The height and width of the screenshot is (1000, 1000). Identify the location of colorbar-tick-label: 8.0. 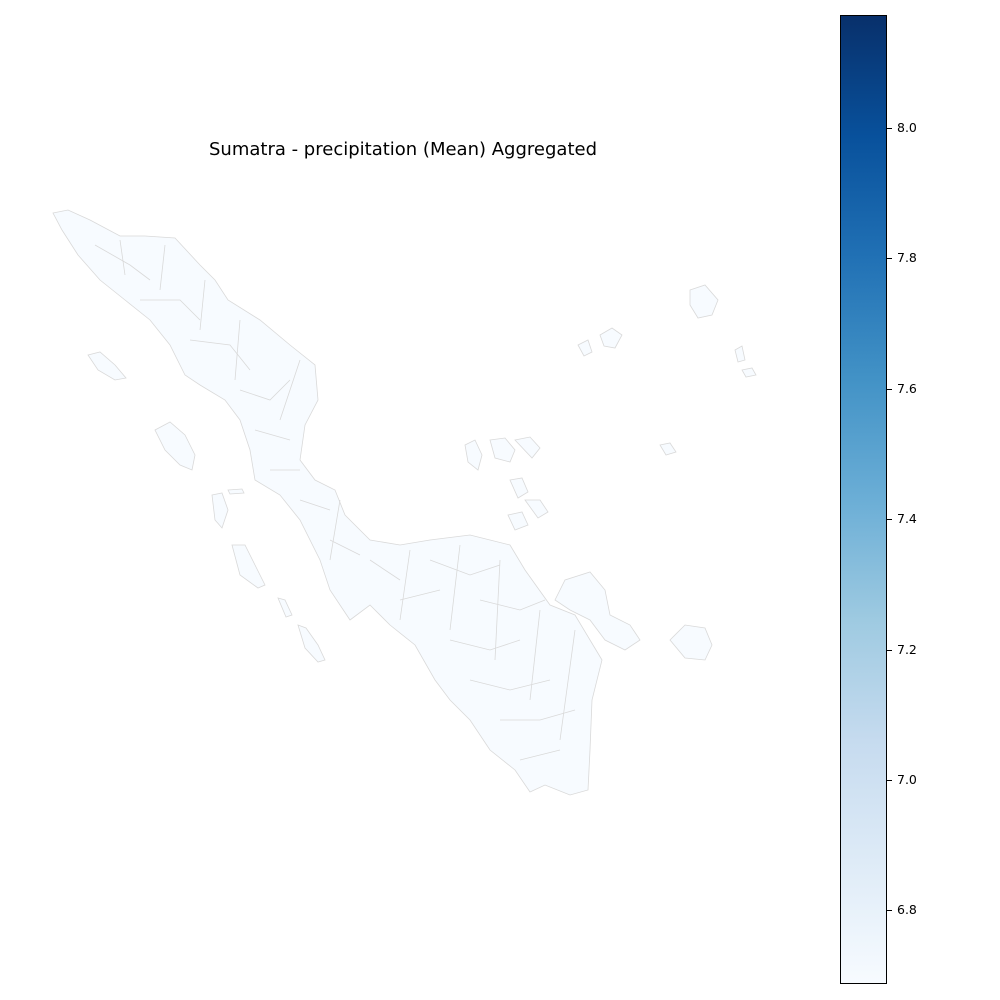
(907, 127).